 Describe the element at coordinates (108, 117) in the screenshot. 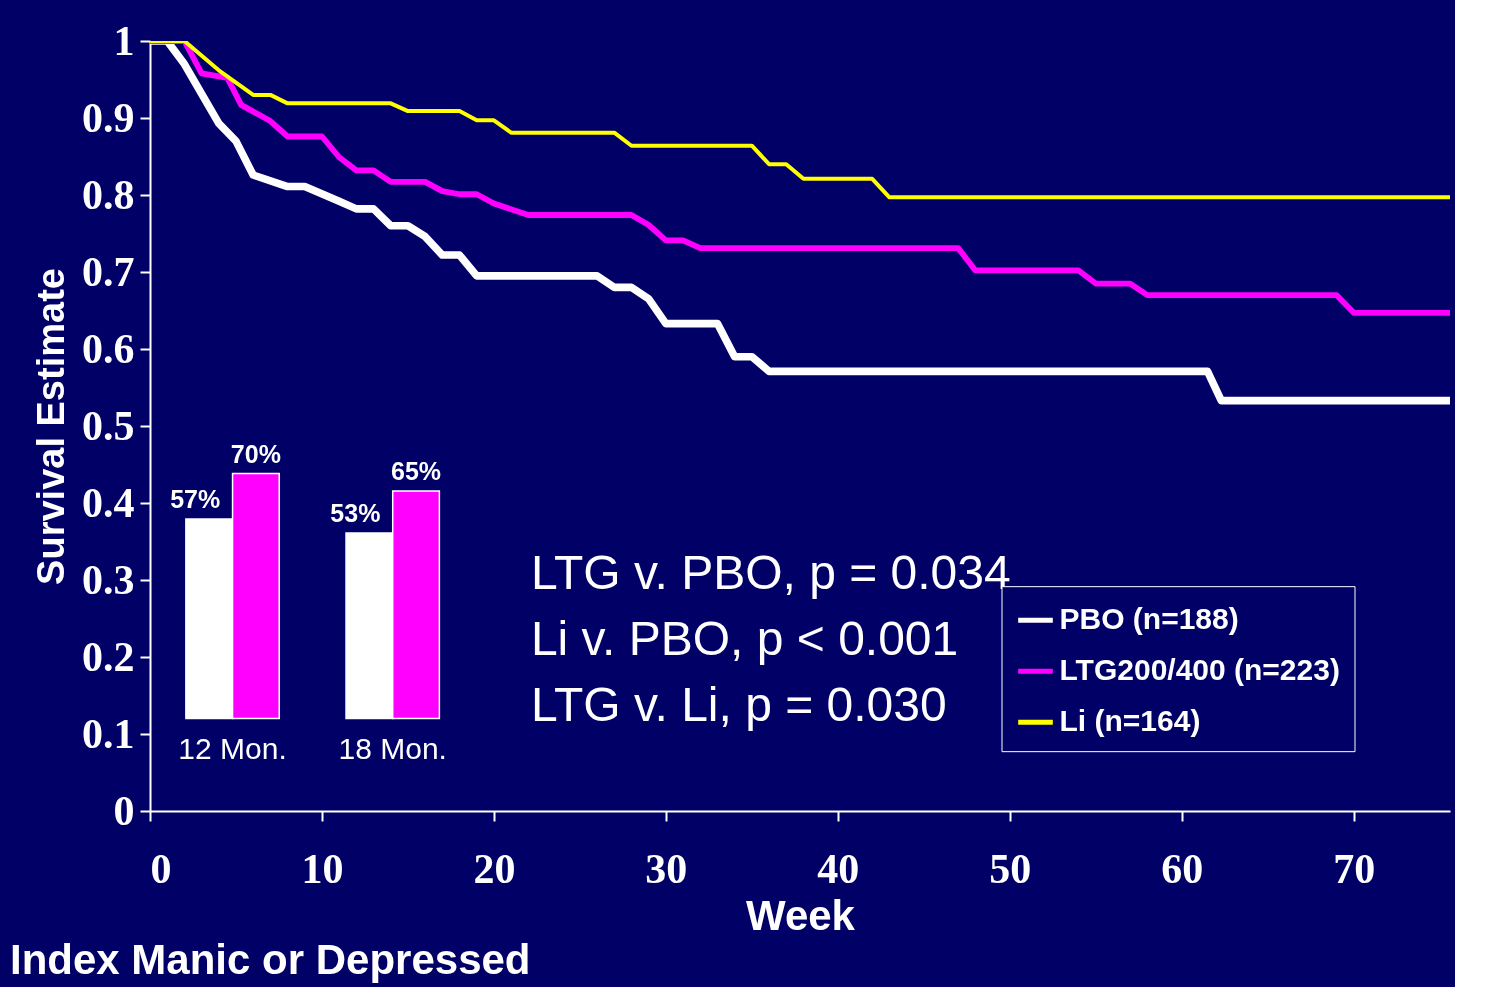

I see `y-tick-label: 0.9` at that location.